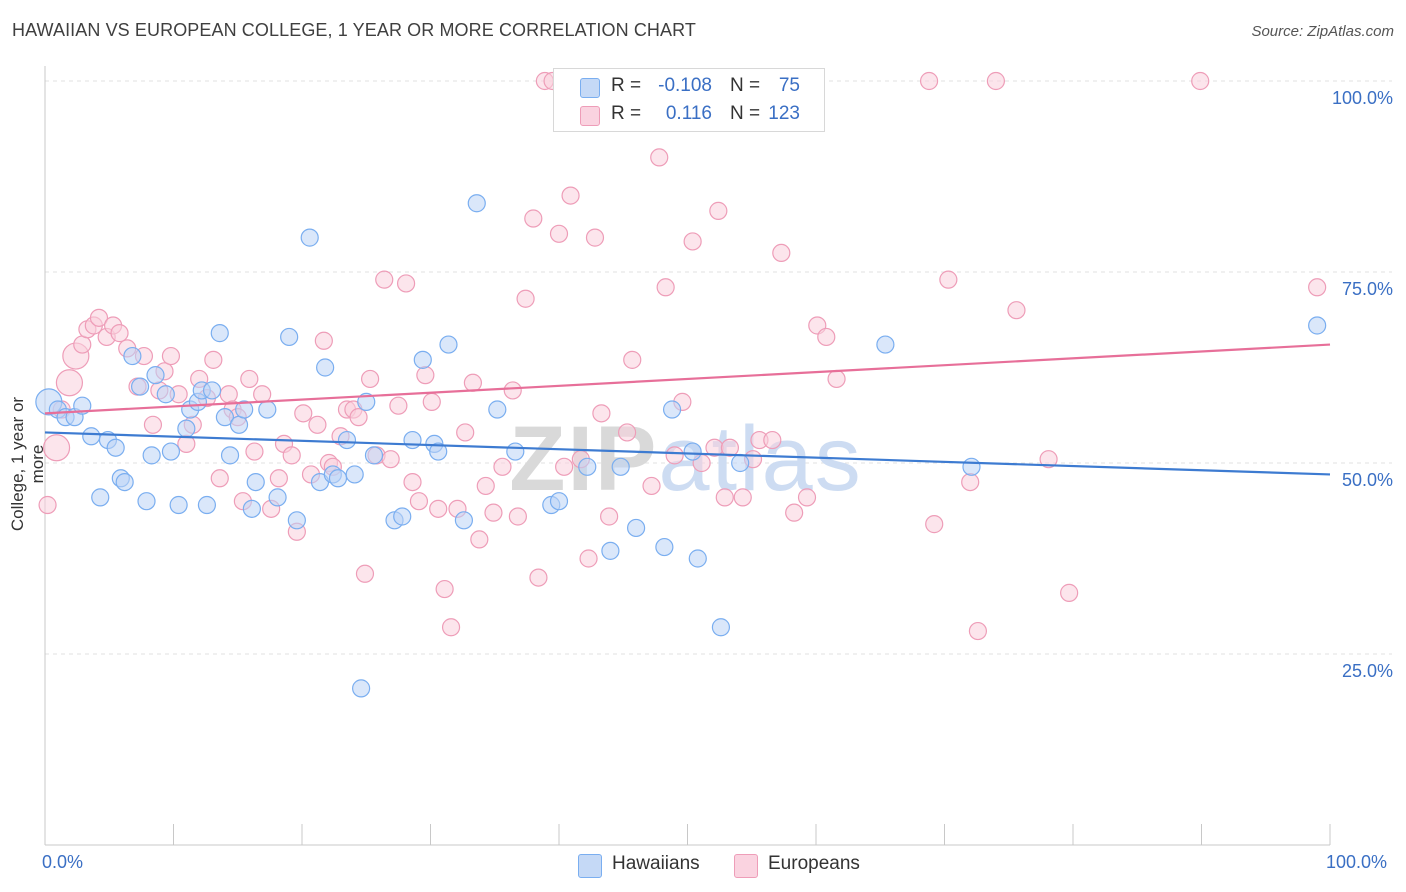 The width and height of the screenshot is (1406, 892). What do you see at coordinates (656, 863) in the screenshot?
I see `hawaiians-label: Hawaiians` at bounding box center [656, 863].